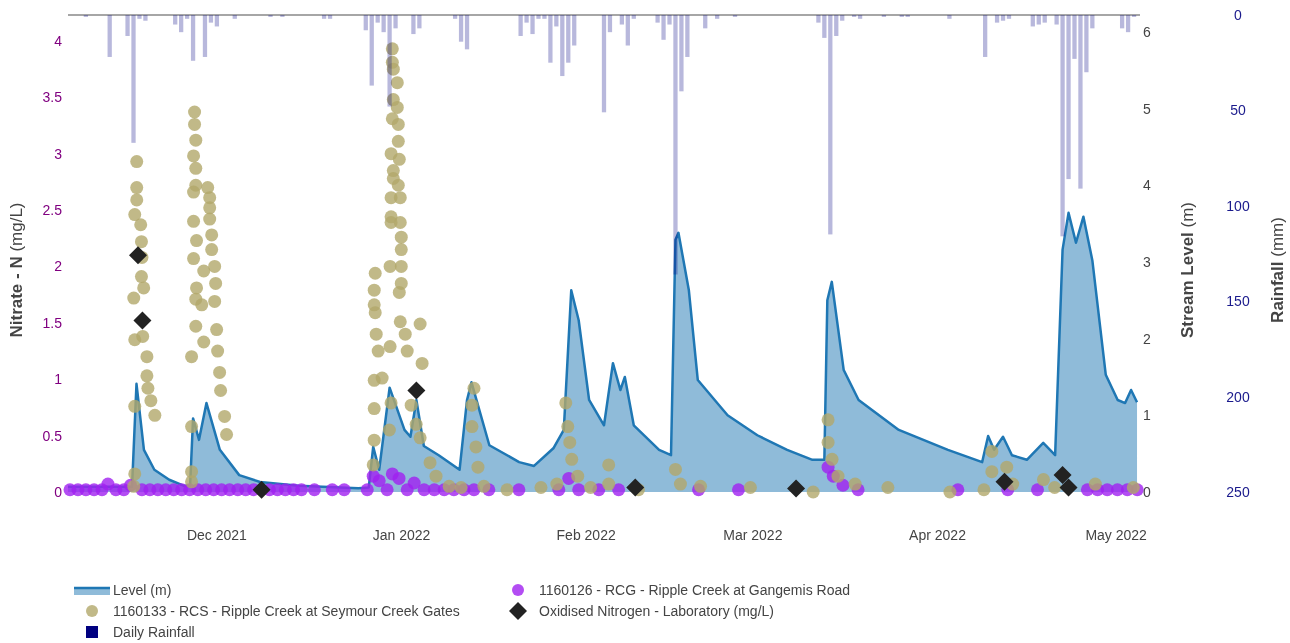 This screenshot has width=1290, height=643. I want to click on y-tick-label: 0.5, so click(52, 435).